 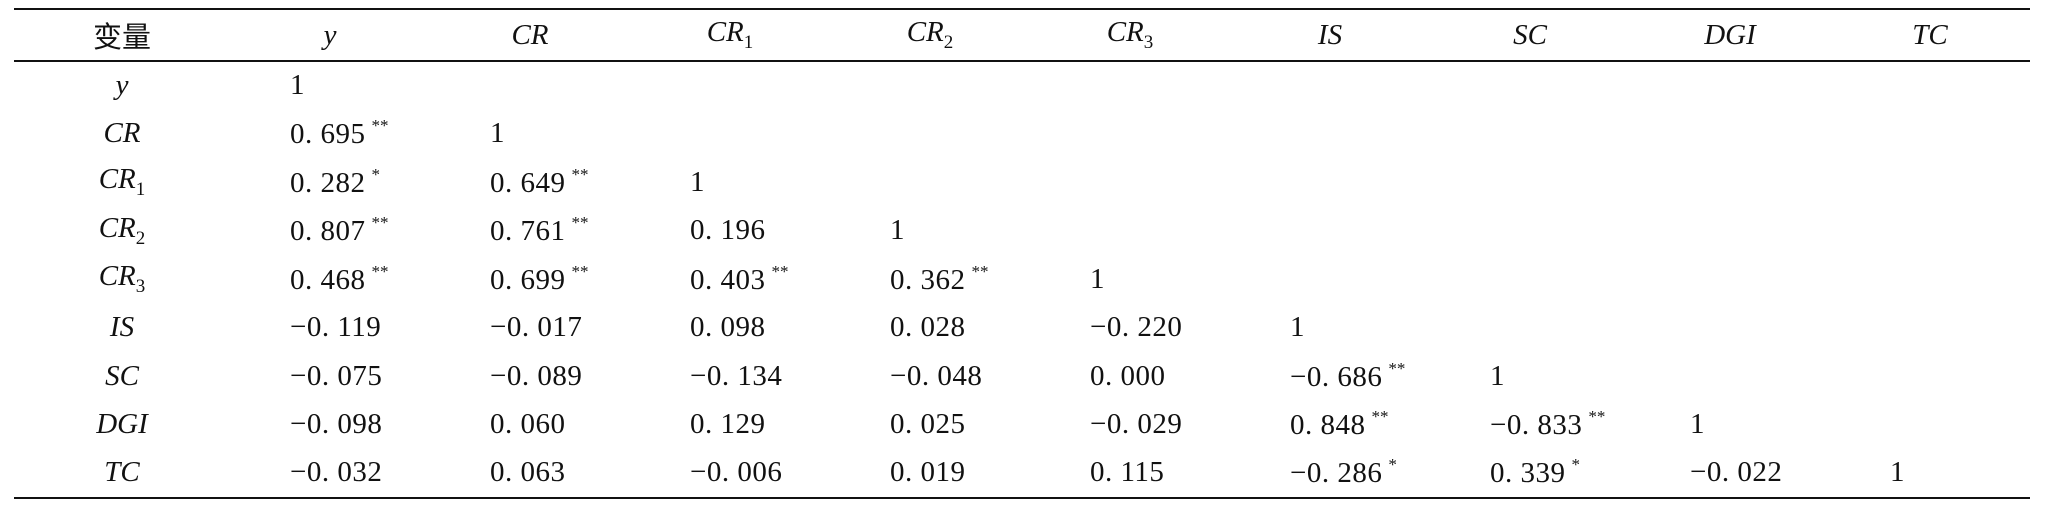 I want to click on header-text: DGI, so click(x=1730, y=34).